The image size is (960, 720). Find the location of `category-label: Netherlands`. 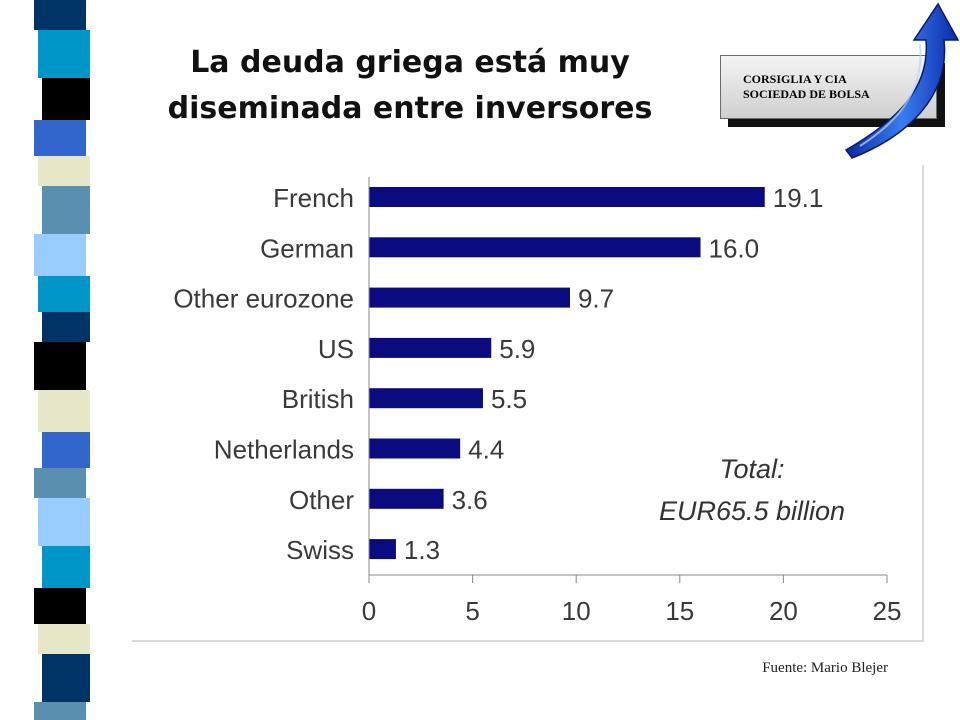

category-label: Netherlands is located at coordinates (284, 450).